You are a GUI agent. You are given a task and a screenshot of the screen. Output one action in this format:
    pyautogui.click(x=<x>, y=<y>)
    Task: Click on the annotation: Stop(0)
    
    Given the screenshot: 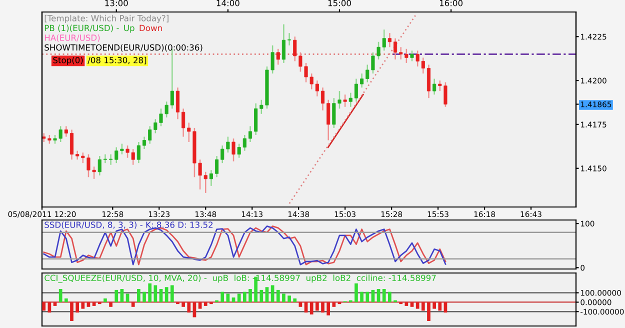 What is the action you would take?
    pyautogui.click(x=68, y=60)
    